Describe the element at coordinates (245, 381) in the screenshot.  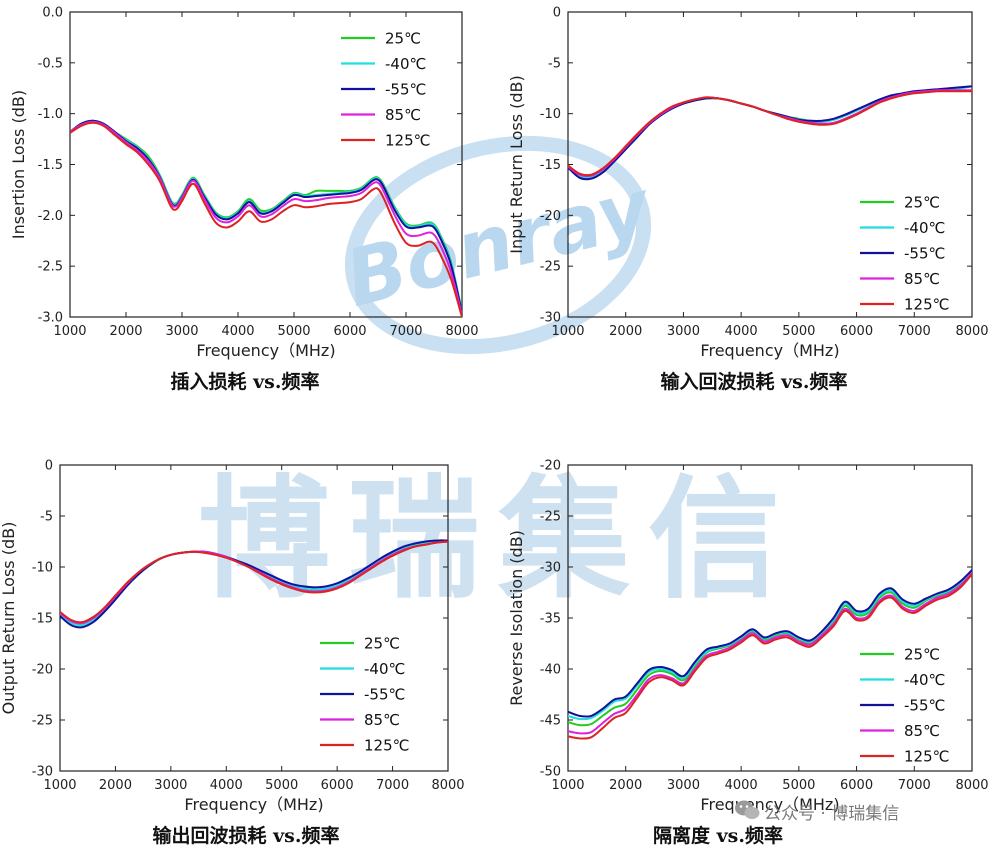
I see `chart-caption: 插入损耗 vs.频率` at that location.